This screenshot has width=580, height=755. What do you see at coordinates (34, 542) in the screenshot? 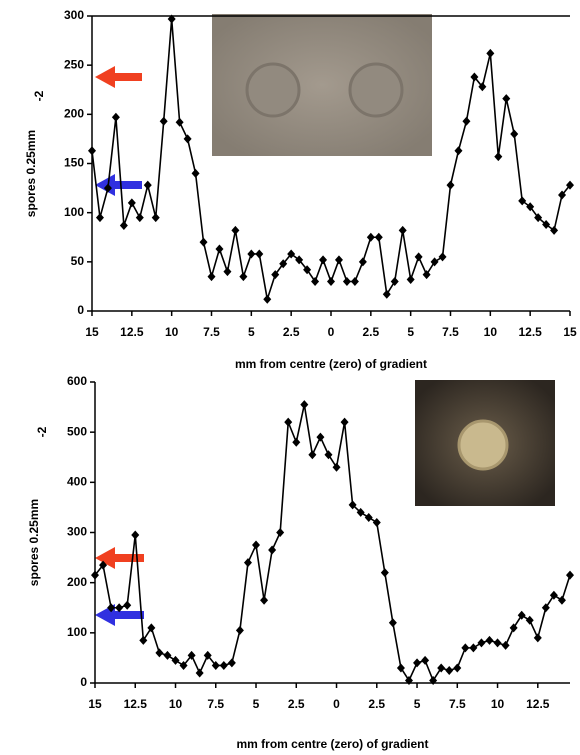
I see `y-axis-label: spores 0.25mm` at bounding box center [34, 542].